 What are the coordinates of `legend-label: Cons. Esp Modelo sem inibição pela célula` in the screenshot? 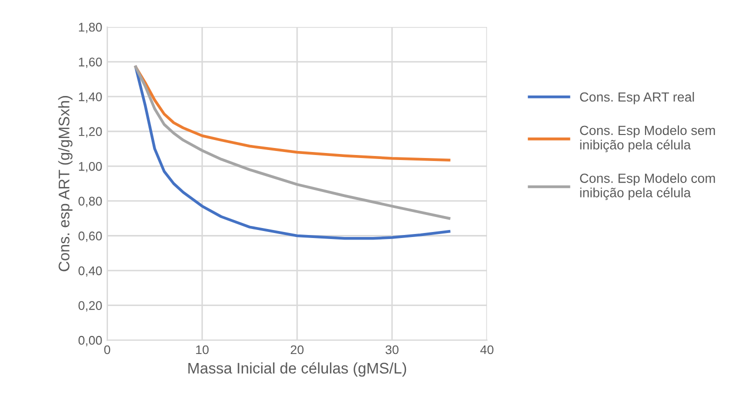 It's located at (647, 138).